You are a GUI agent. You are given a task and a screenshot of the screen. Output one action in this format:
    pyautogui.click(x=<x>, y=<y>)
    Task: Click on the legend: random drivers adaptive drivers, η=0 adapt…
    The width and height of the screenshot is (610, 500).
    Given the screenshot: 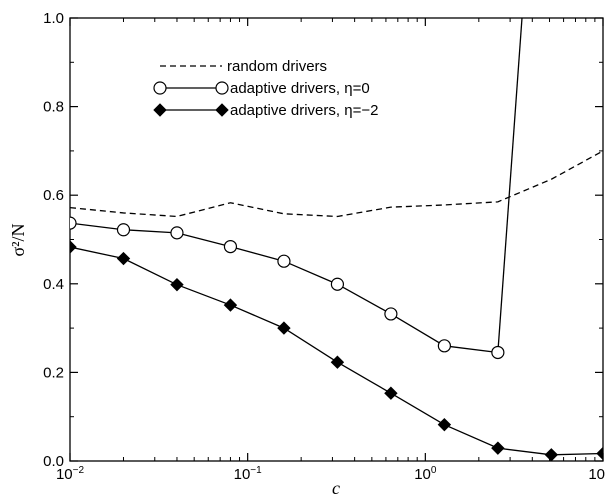 What is the action you would take?
    pyautogui.click(x=265, y=88)
    